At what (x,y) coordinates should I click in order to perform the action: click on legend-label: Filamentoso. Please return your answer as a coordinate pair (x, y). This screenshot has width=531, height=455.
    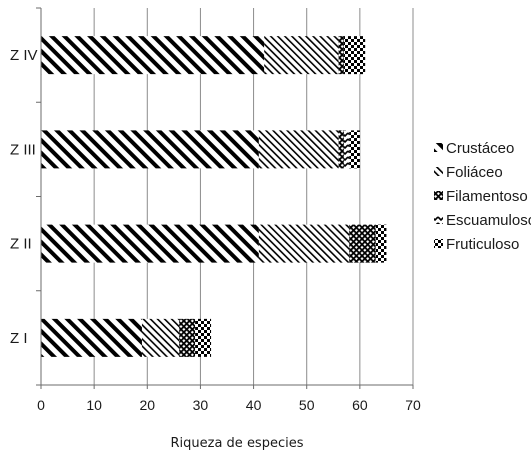
    Looking at the image, I should click on (487, 196).